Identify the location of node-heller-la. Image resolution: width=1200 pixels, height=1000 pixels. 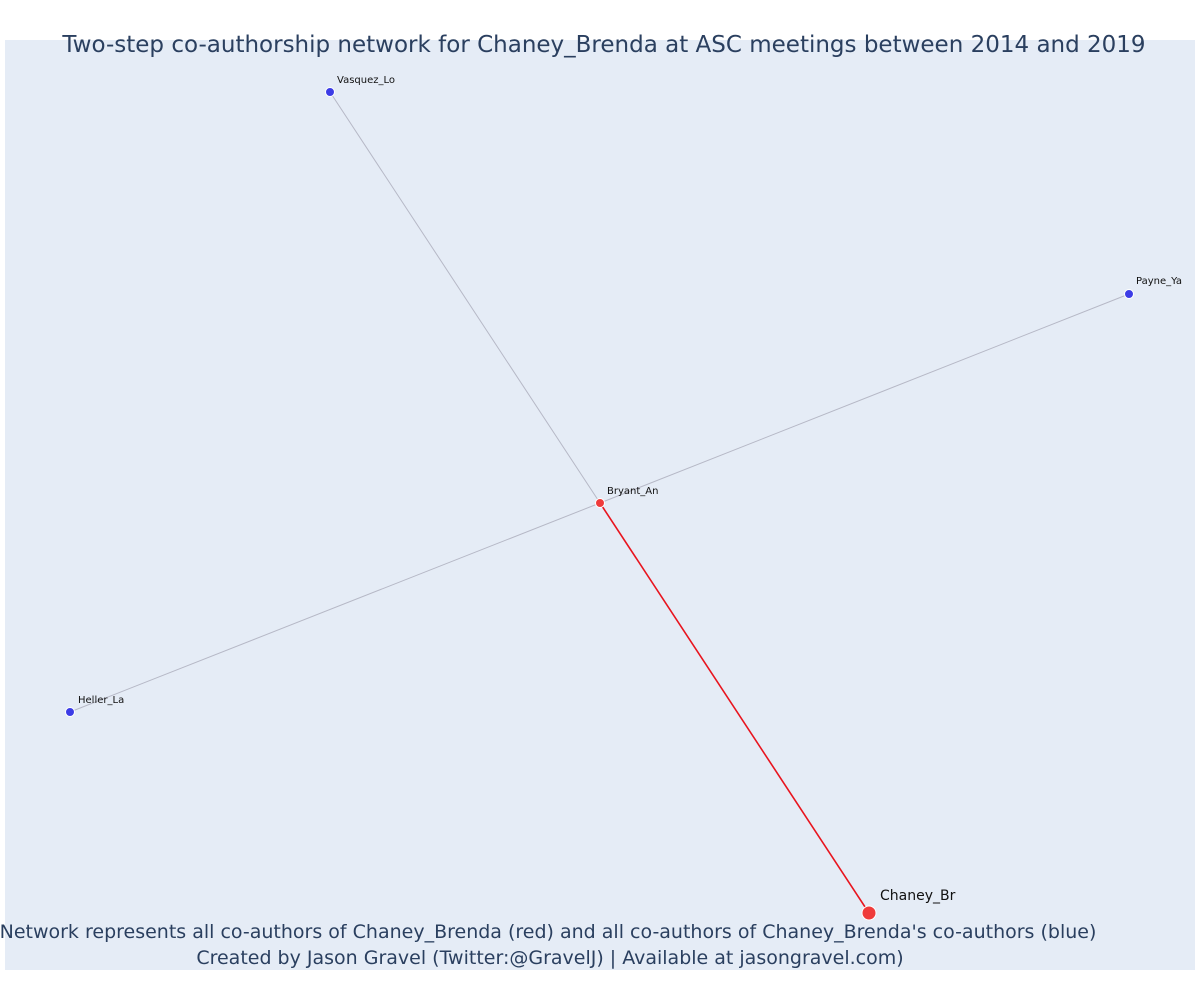
(70, 712).